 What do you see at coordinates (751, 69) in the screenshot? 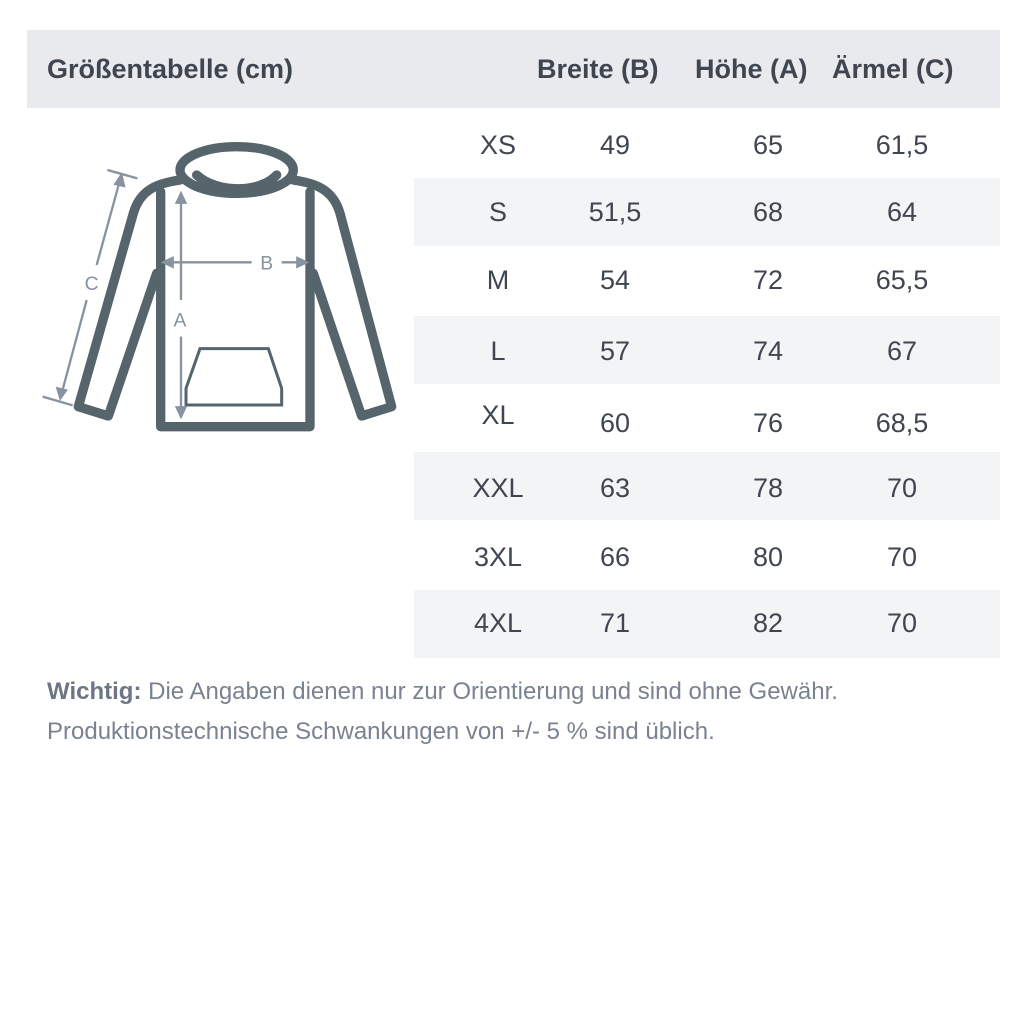
I see `column-header-hoehe: Höhe (A)` at bounding box center [751, 69].